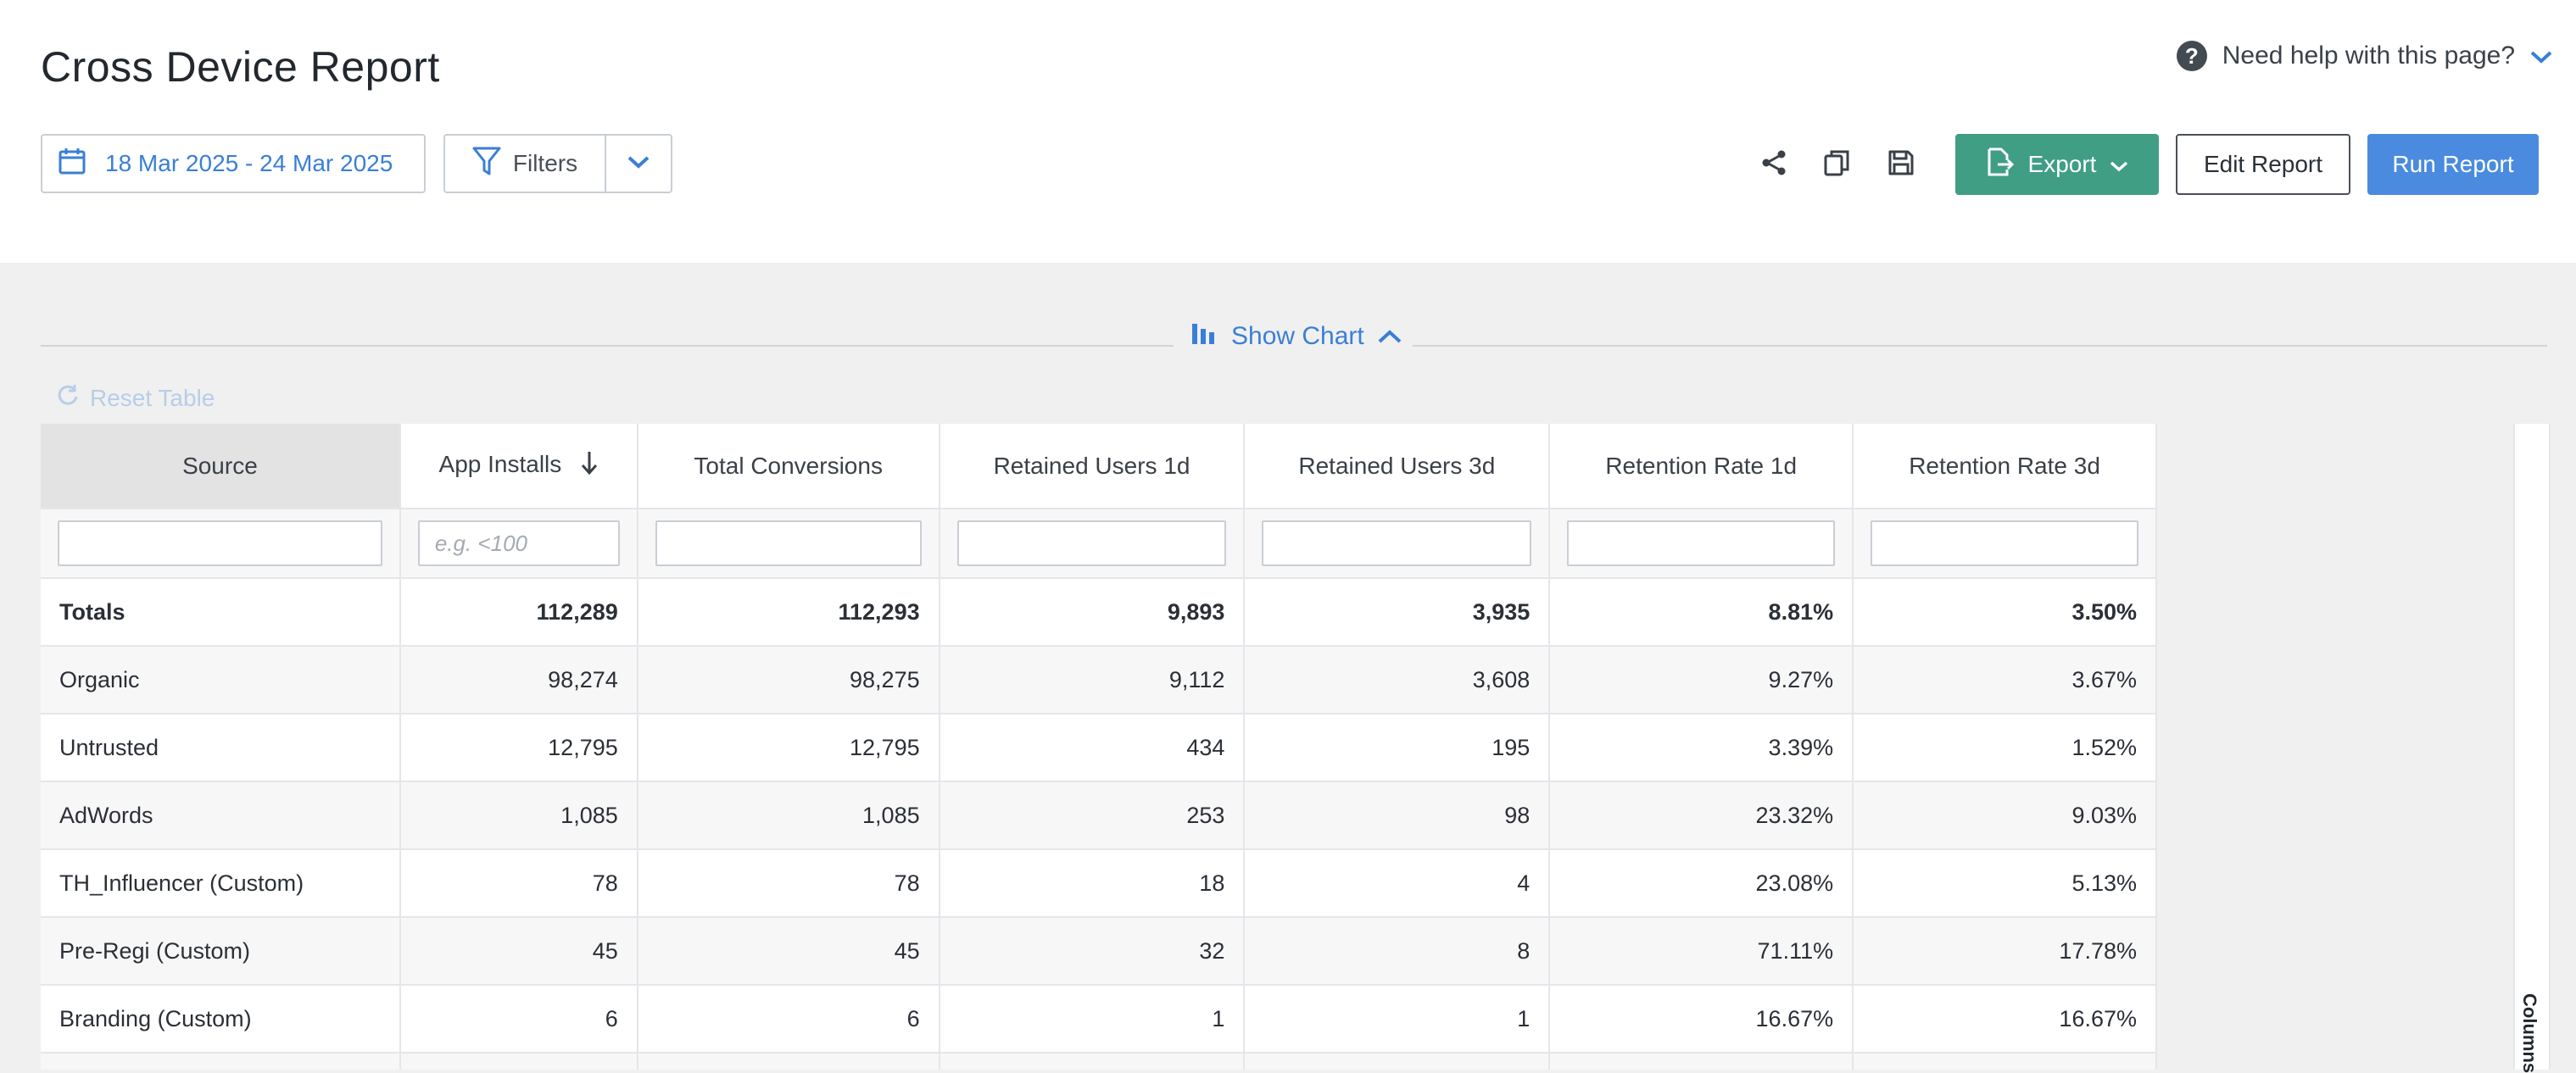 This screenshot has height=1073, width=2576. What do you see at coordinates (788, 1019) in the screenshot?
I see `table-cell: 6` at bounding box center [788, 1019].